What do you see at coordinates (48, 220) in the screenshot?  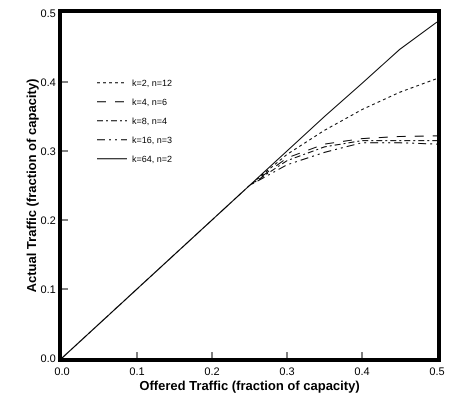 I see `y-tick-label: 0.2` at bounding box center [48, 220].